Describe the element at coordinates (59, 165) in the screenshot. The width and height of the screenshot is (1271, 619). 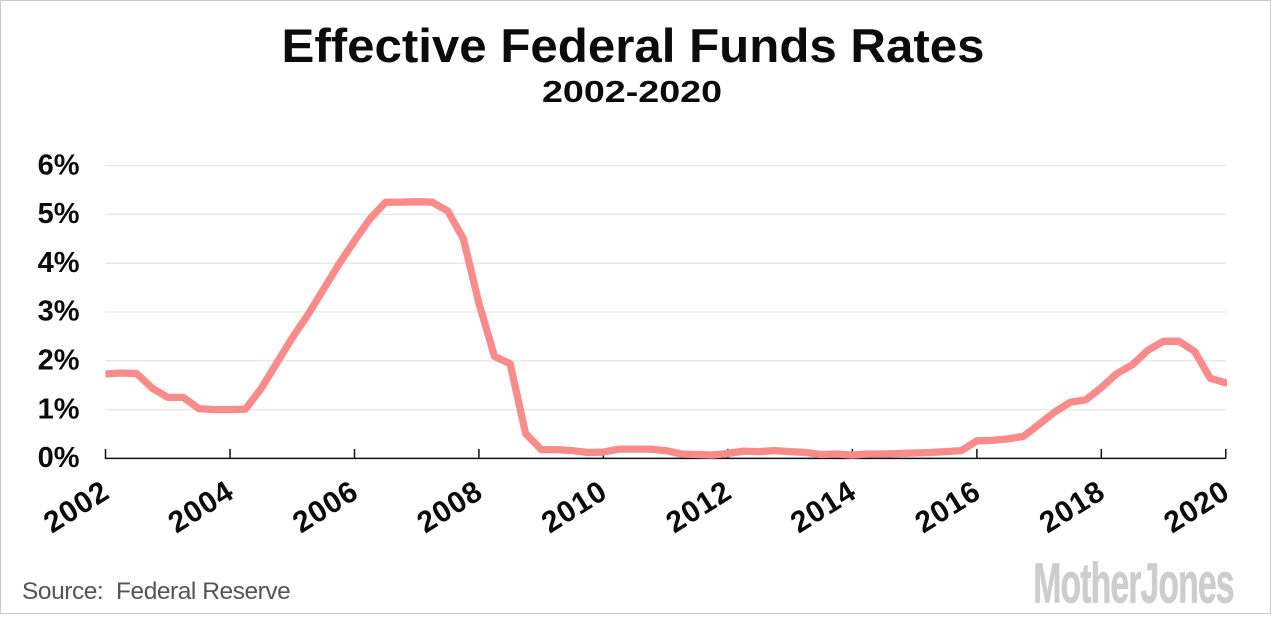
I see `svg-text: 6%` at that location.